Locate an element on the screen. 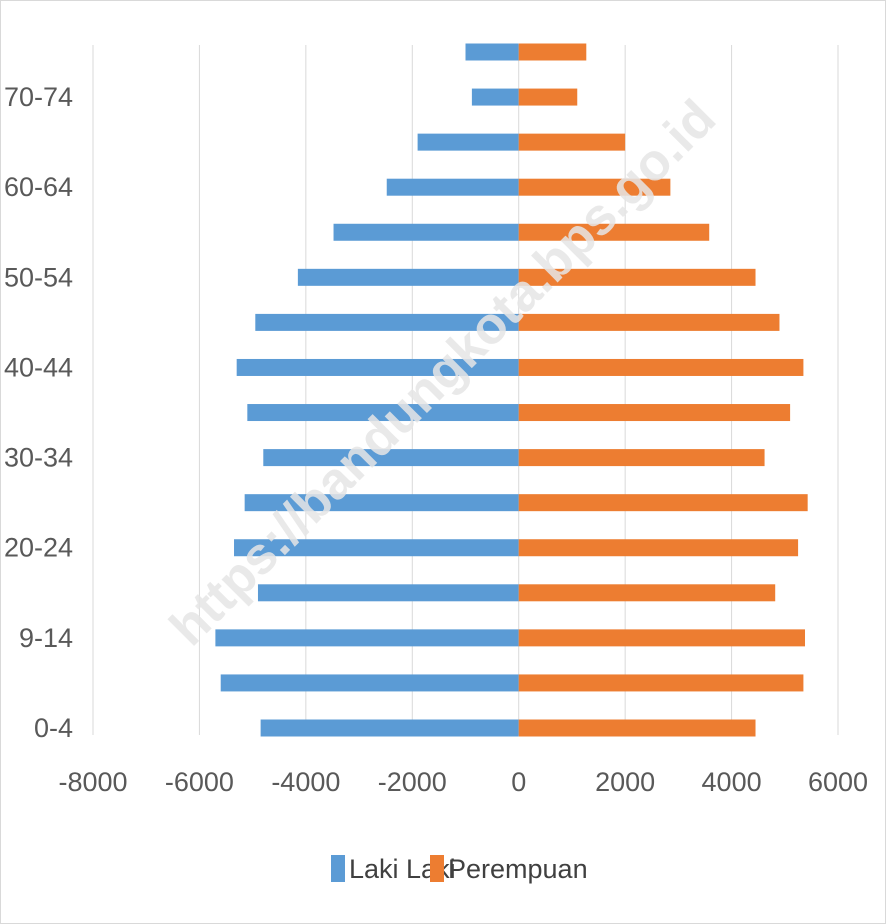  x-tick-label: -8000 is located at coordinates (92, 782).